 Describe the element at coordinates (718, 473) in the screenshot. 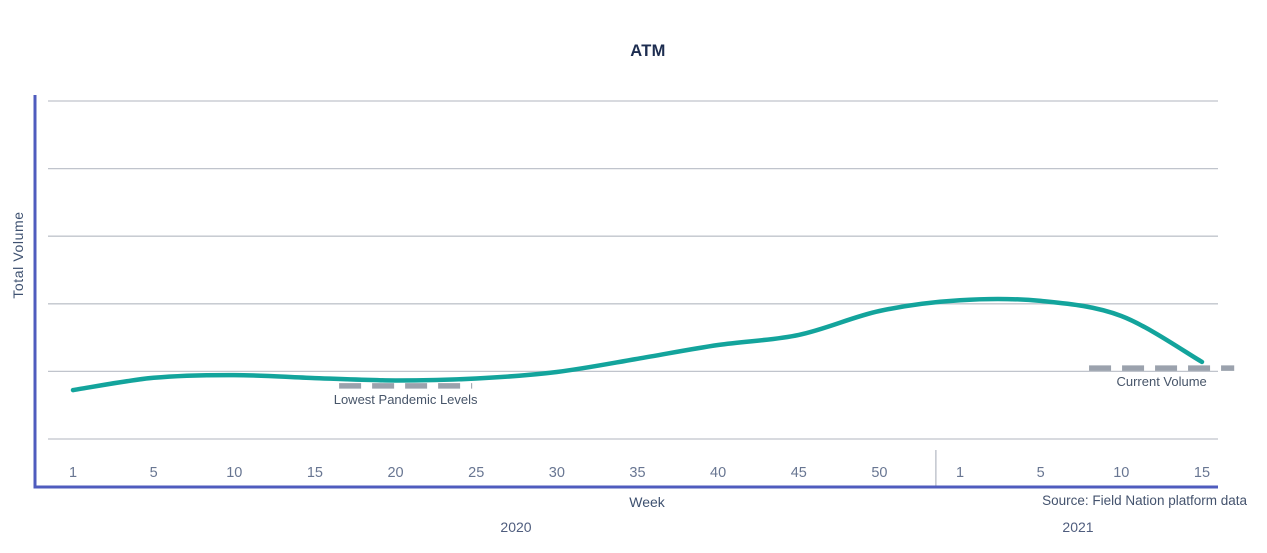

I see `x-tick-label: 40` at that location.